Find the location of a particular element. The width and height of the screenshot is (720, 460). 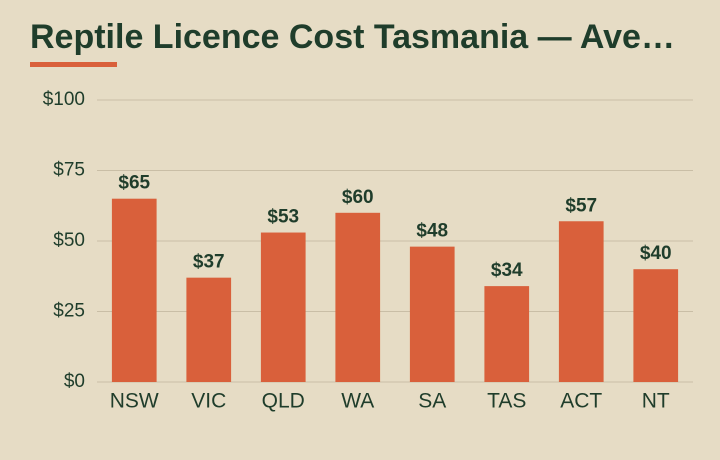

y-tick-label: $100 is located at coordinates (64, 99).